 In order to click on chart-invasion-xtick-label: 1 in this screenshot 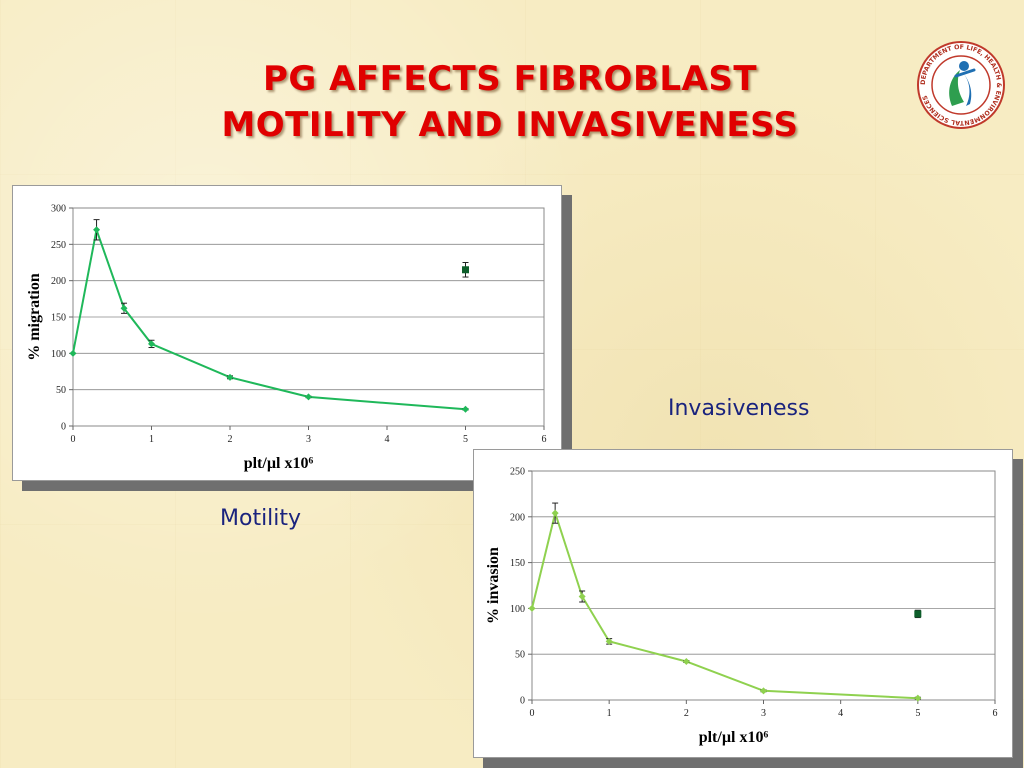, I will do `click(609, 713)`.